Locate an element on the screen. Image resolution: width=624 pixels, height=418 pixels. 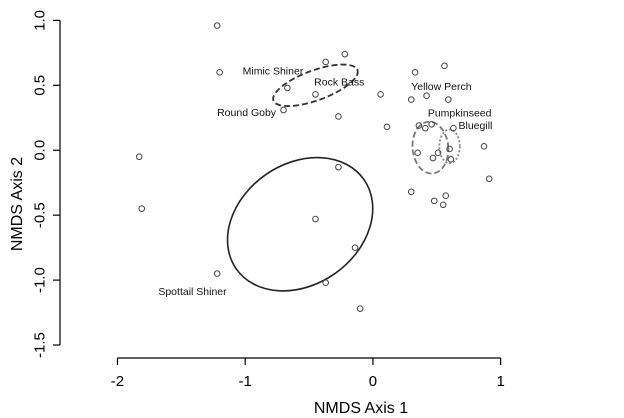
group-label: Mimic Shiner is located at coordinates (273, 71).